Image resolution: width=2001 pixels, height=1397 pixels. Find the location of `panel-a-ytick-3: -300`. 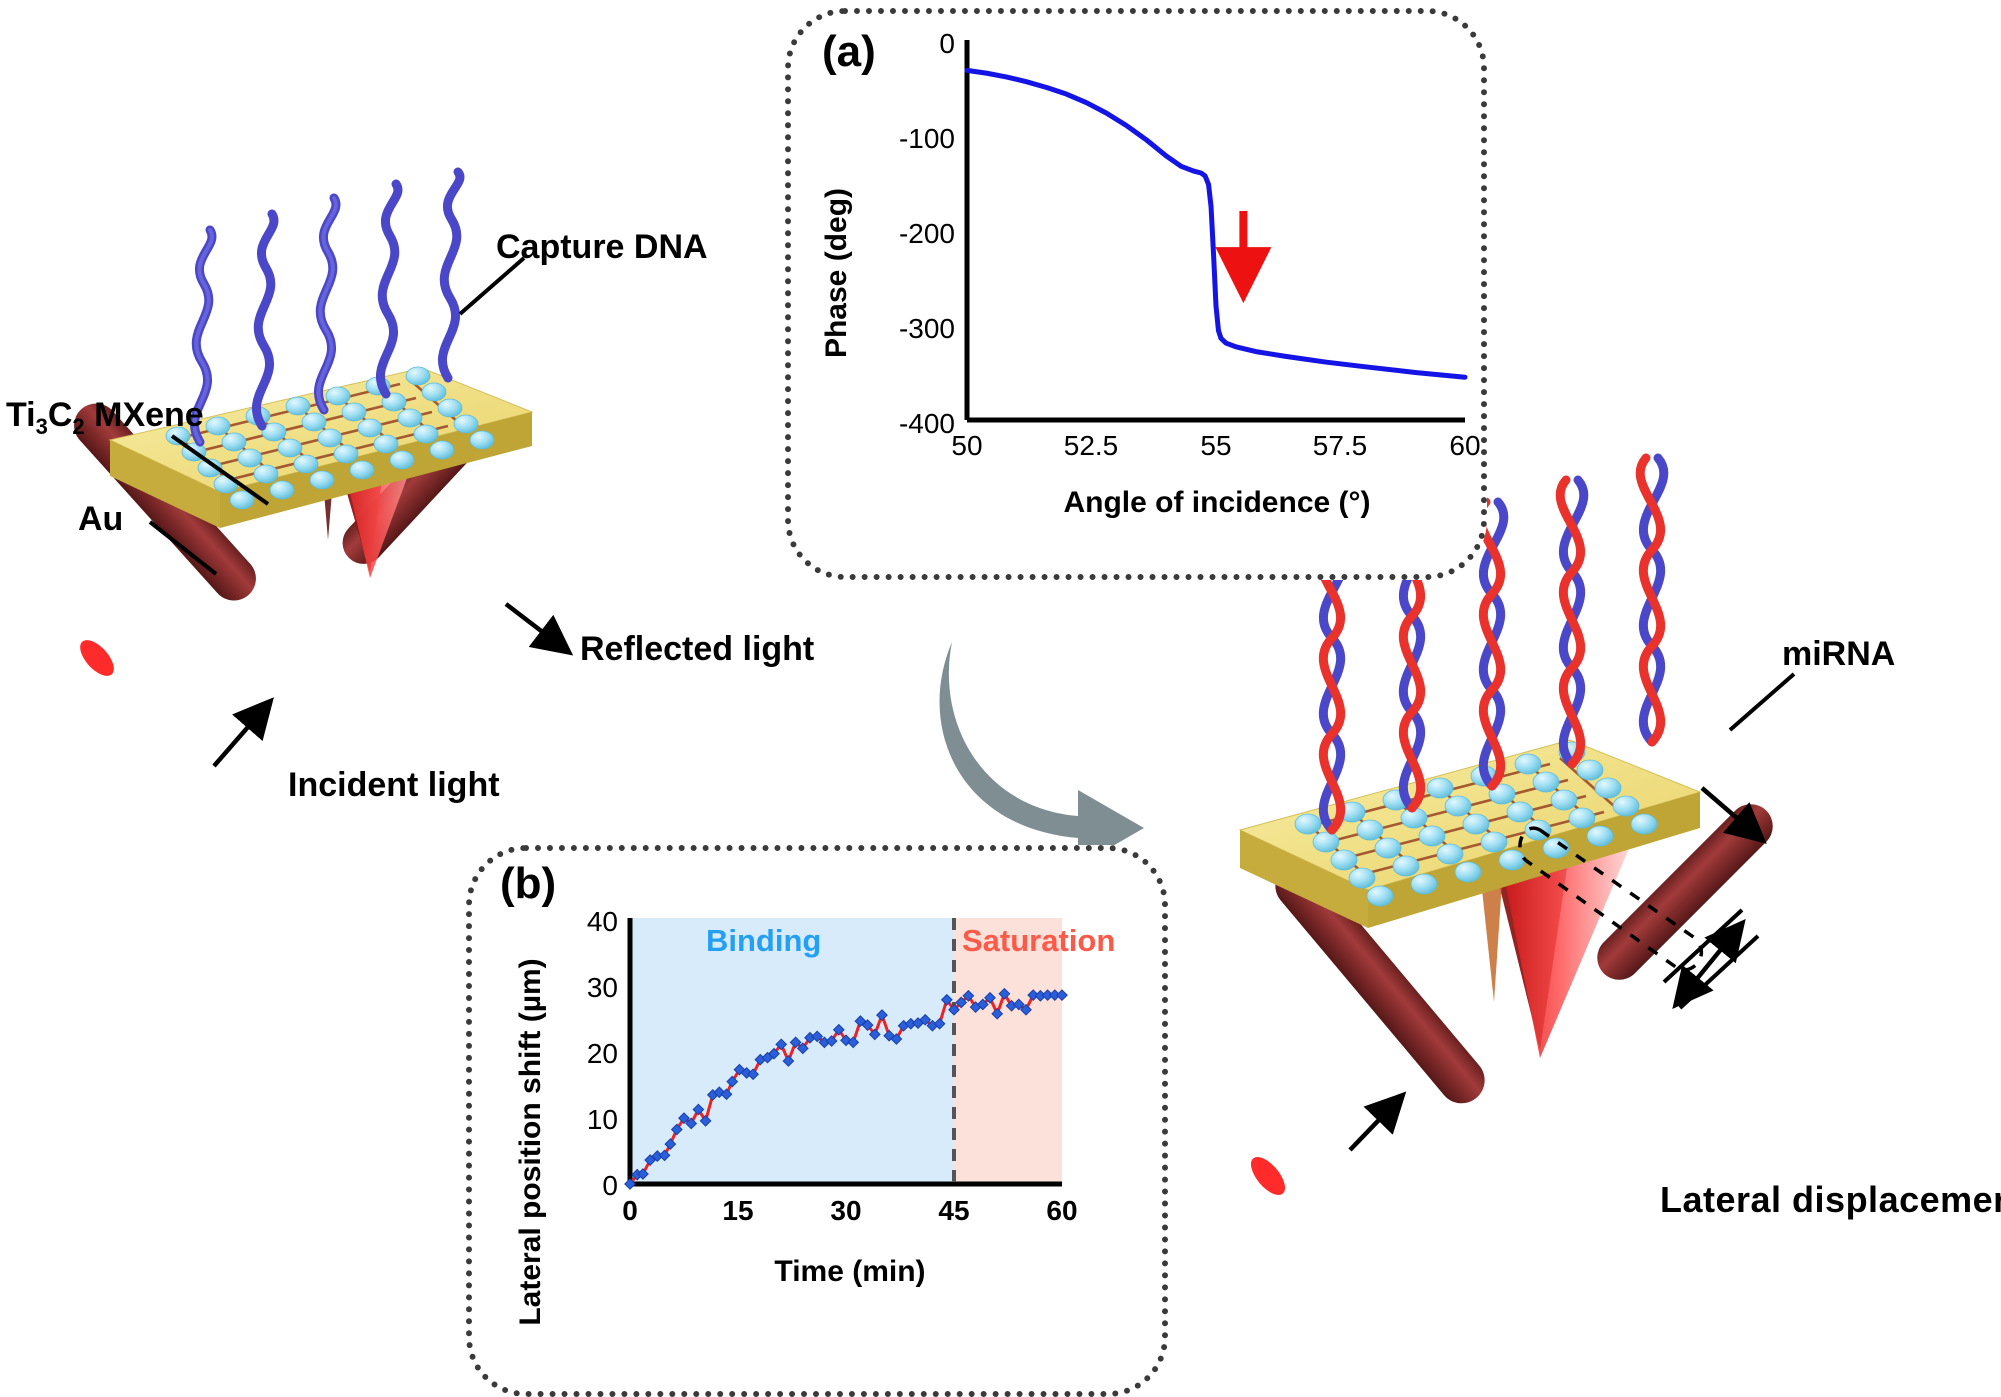

panel-a-ytick-3: -300 is located at coordinates (926, 328).